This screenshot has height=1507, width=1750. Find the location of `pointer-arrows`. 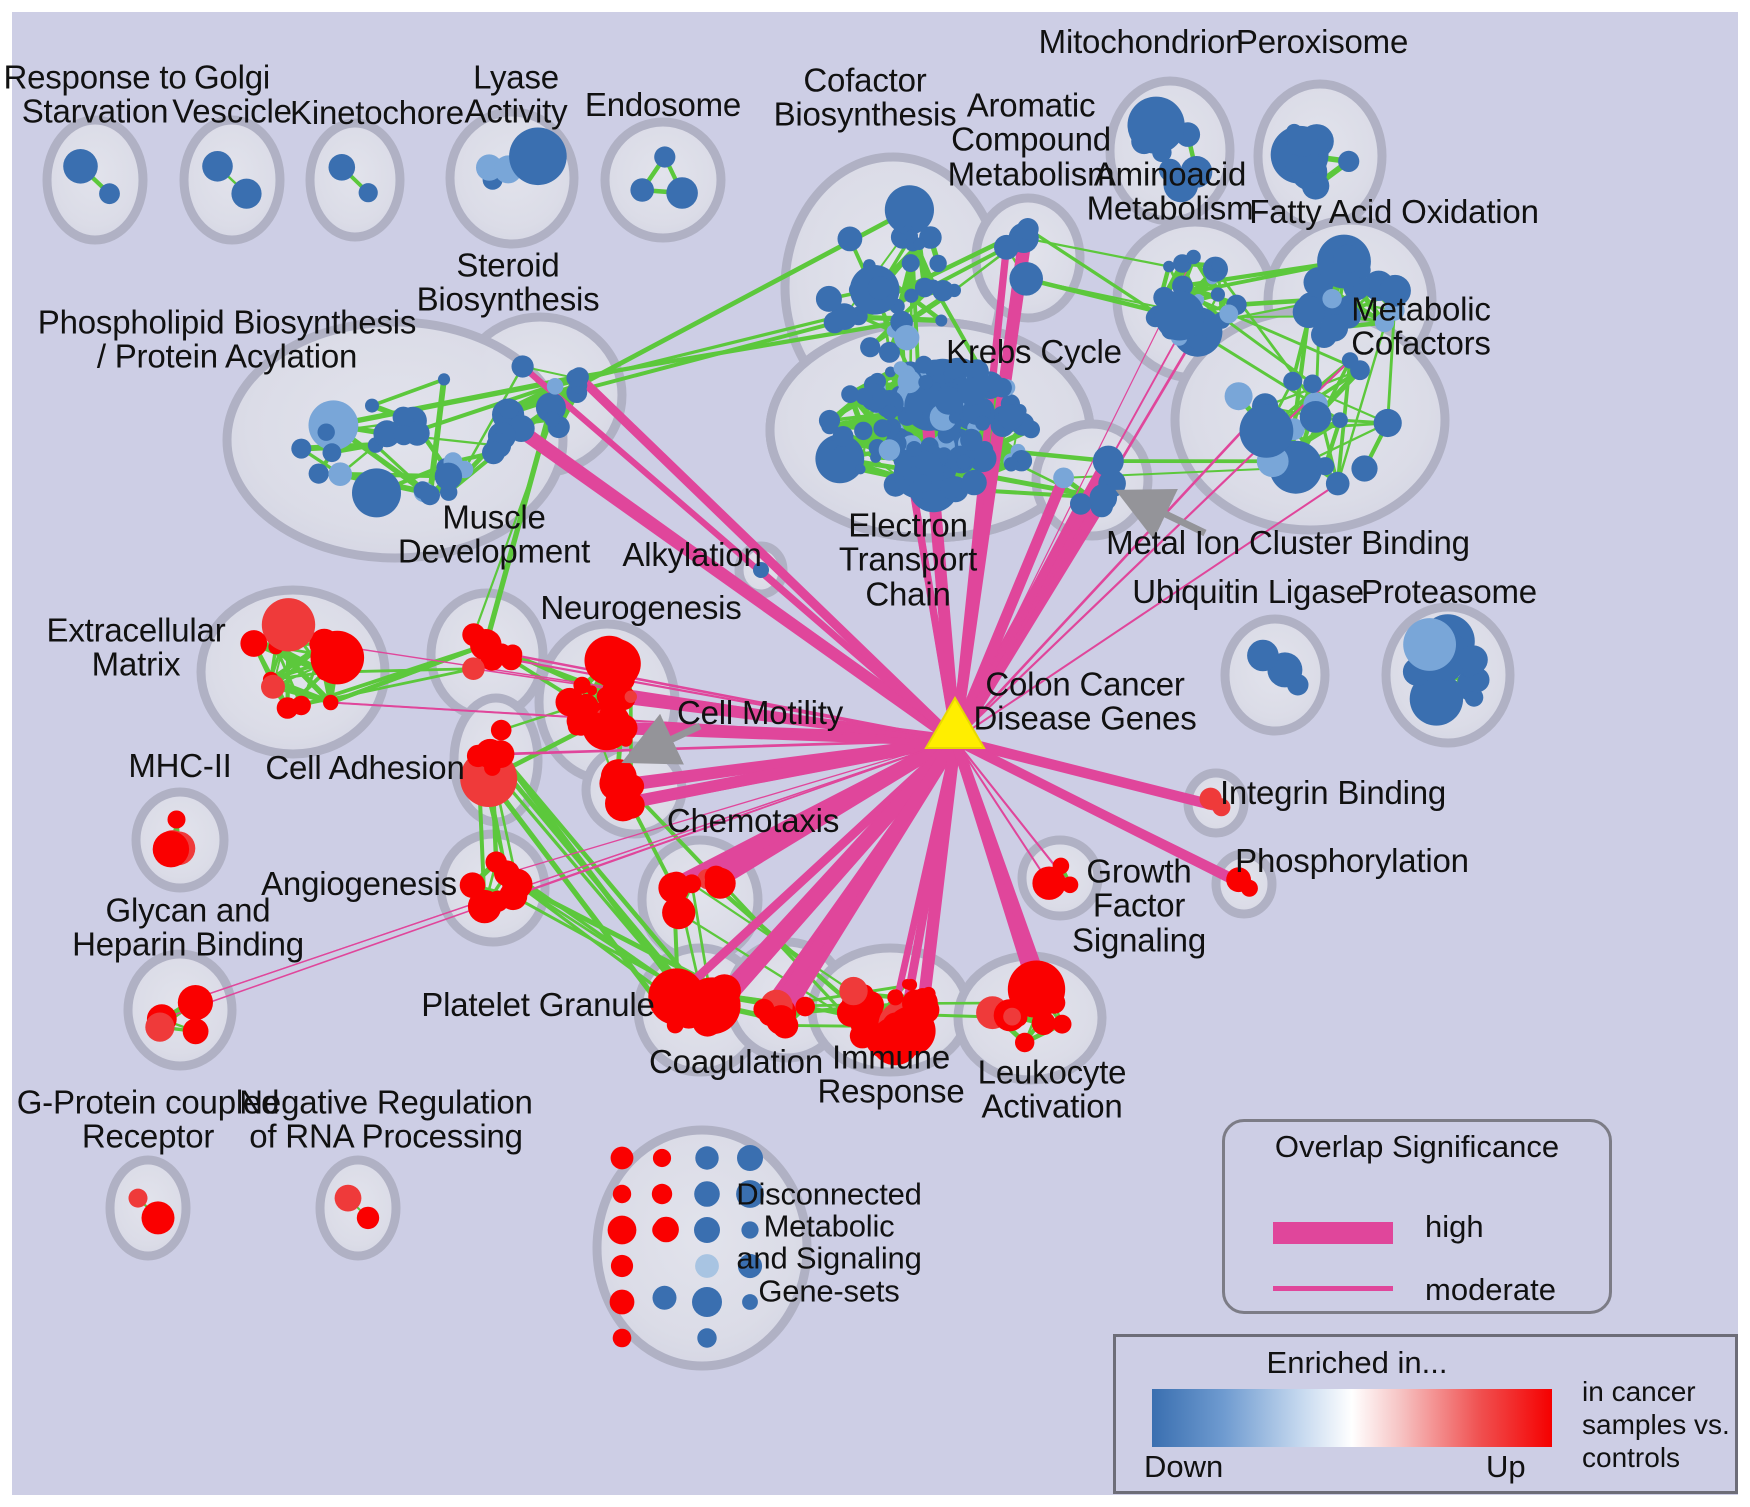

pointer-arrows is located at coordinates (914, 626).